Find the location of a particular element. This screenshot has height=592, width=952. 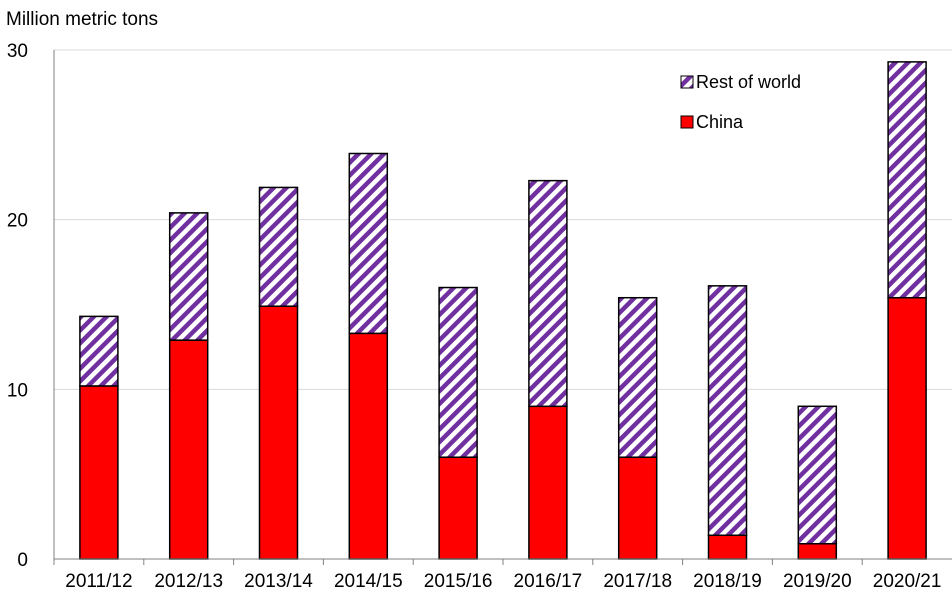

x-tick-label: 2013/14 is located at coordinates (278, 581).